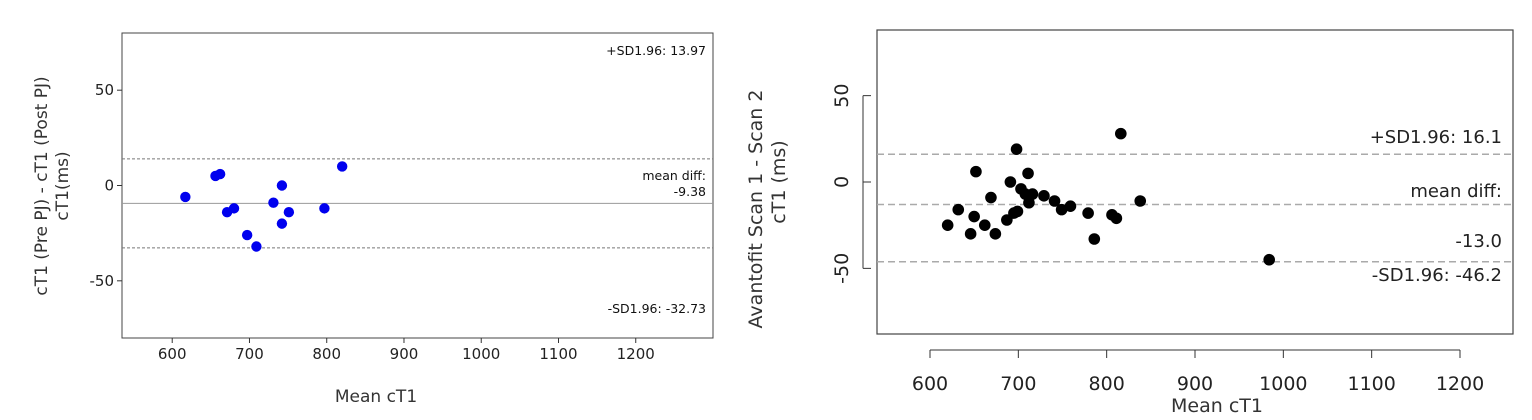 This screenshot has width=1532, height=420. I want to click on y-axis-label-line2: cT1(ms), so click(63, 185).